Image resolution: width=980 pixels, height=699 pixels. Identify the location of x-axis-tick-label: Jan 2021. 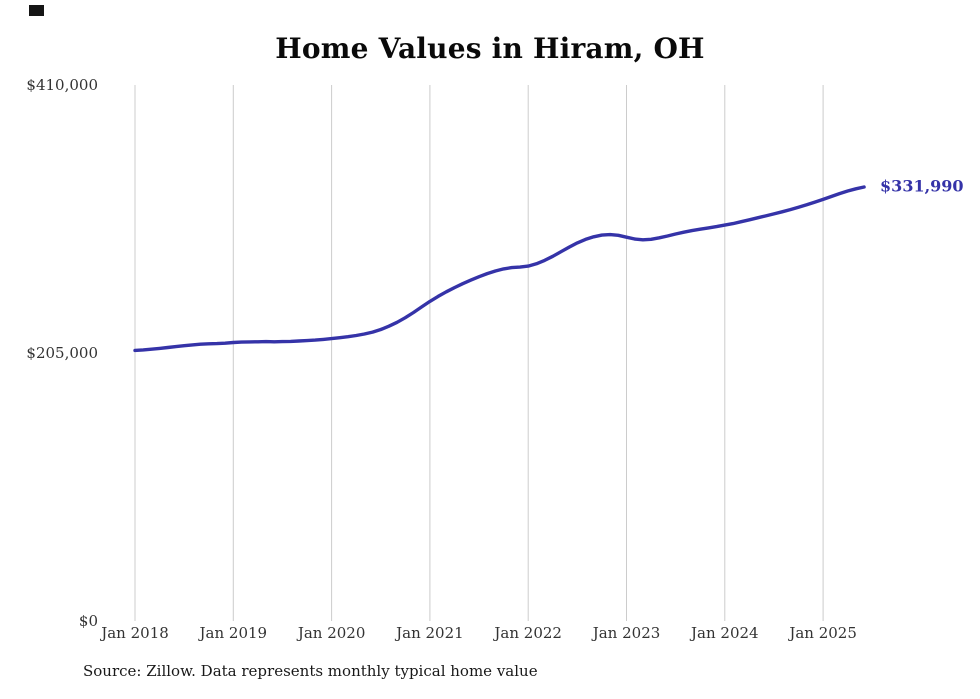
(430, 633).